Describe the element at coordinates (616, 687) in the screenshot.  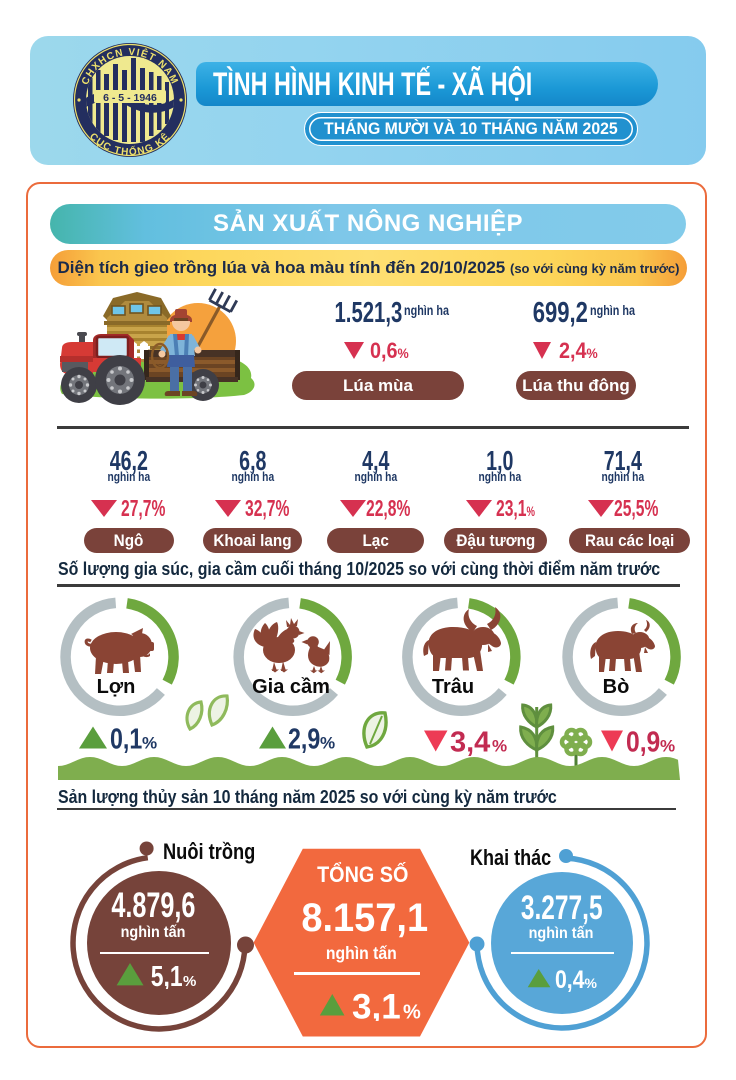
I see `svg-text: Bò` at that location.